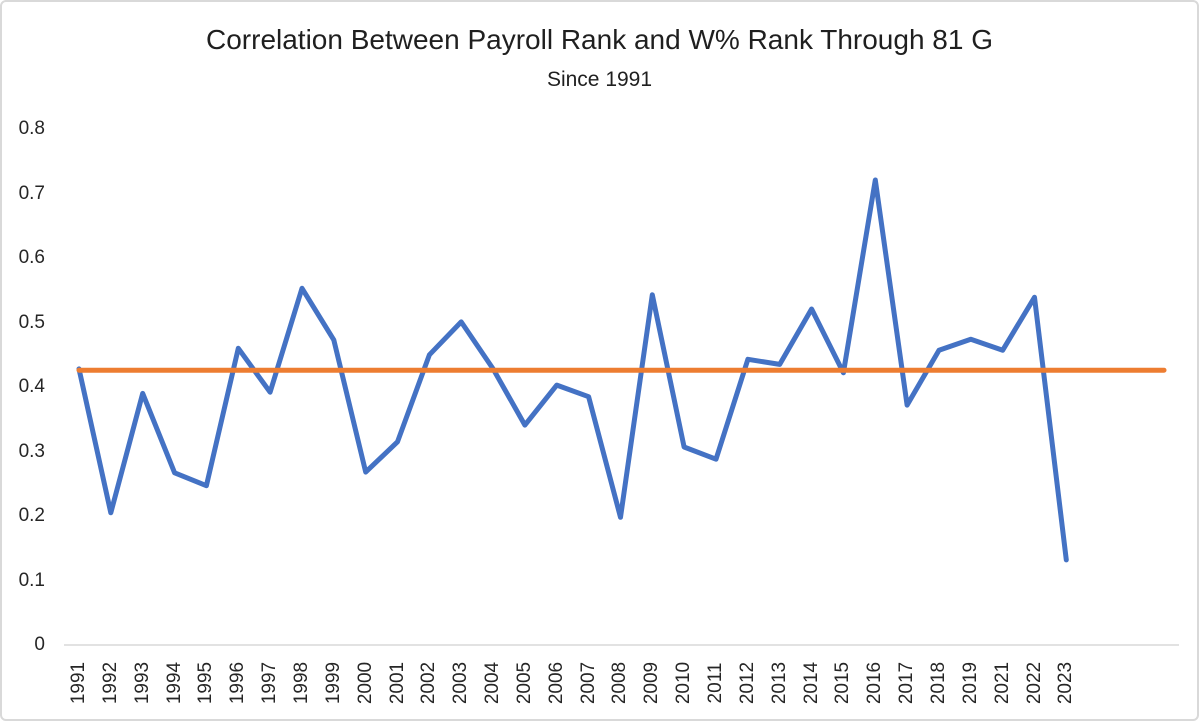 This screenshot has width=1199, height=721. I want to click on y-axis-tick-label: 0.5, so click(31, 322).